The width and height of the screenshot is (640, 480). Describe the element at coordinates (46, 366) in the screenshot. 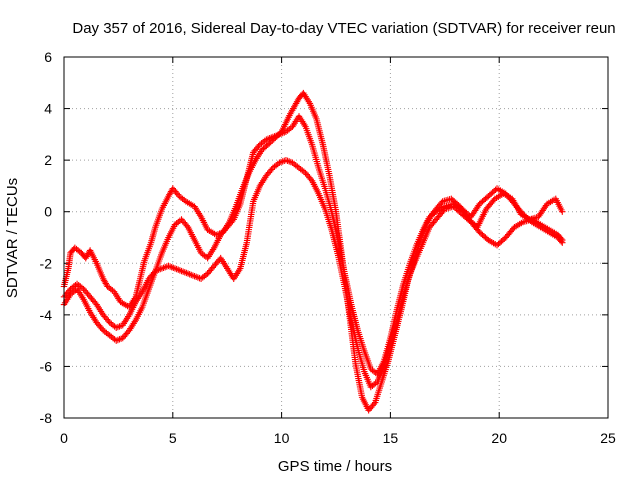

I see `y-tick-label: -6` at that location.